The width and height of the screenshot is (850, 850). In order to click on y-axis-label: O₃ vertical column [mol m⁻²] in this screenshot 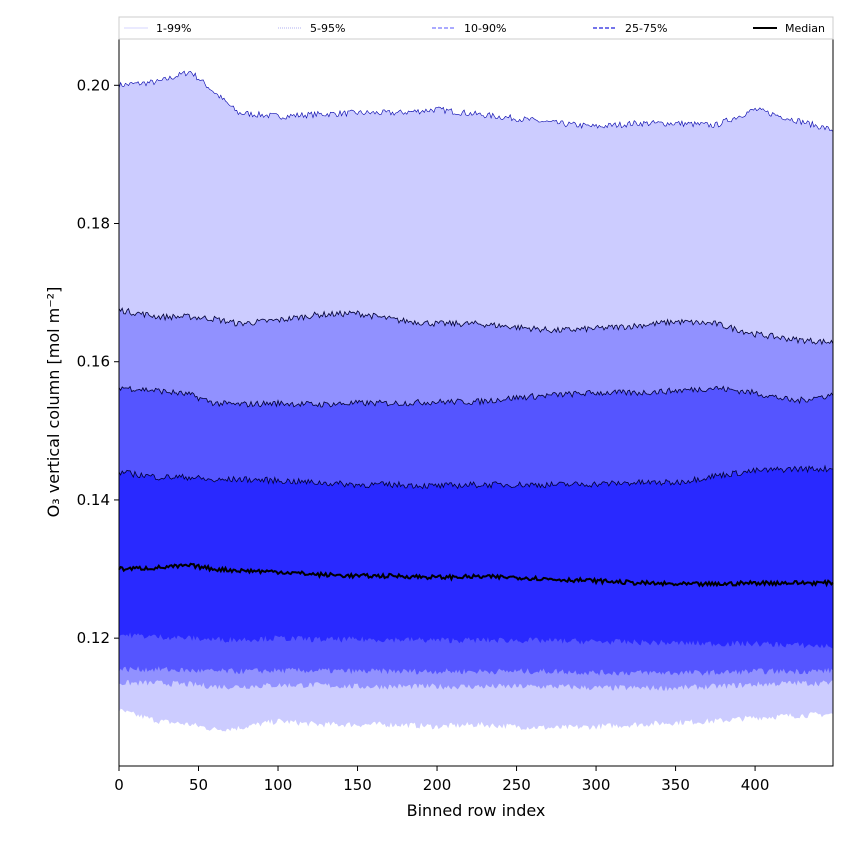, I will do `click(53, 402)`.